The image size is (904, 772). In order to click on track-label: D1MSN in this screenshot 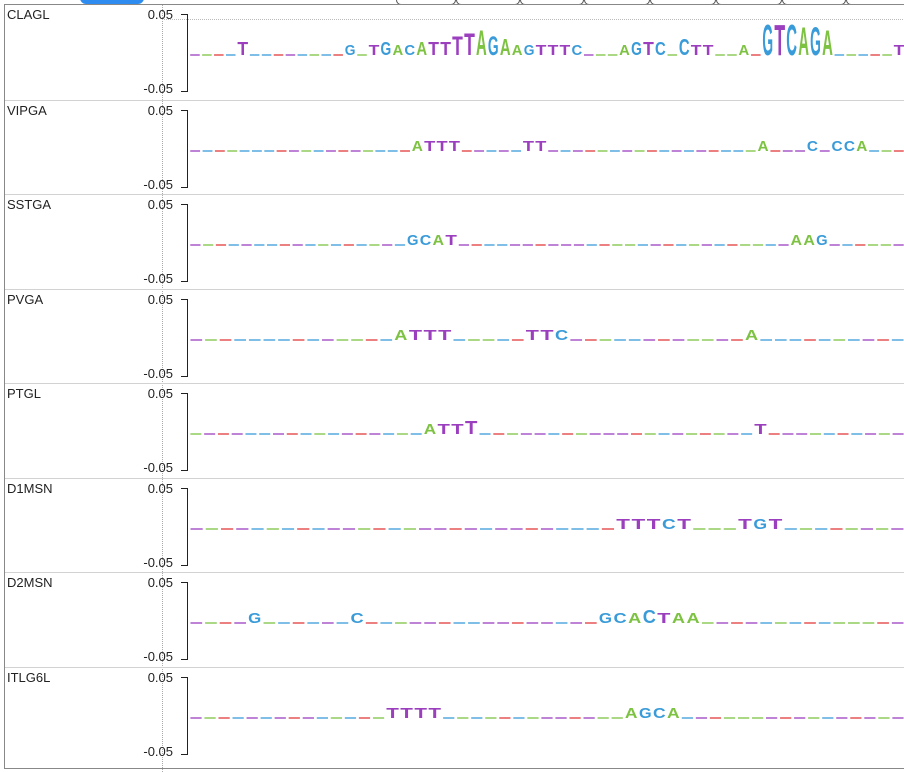, I will do `click(30, 488)`.